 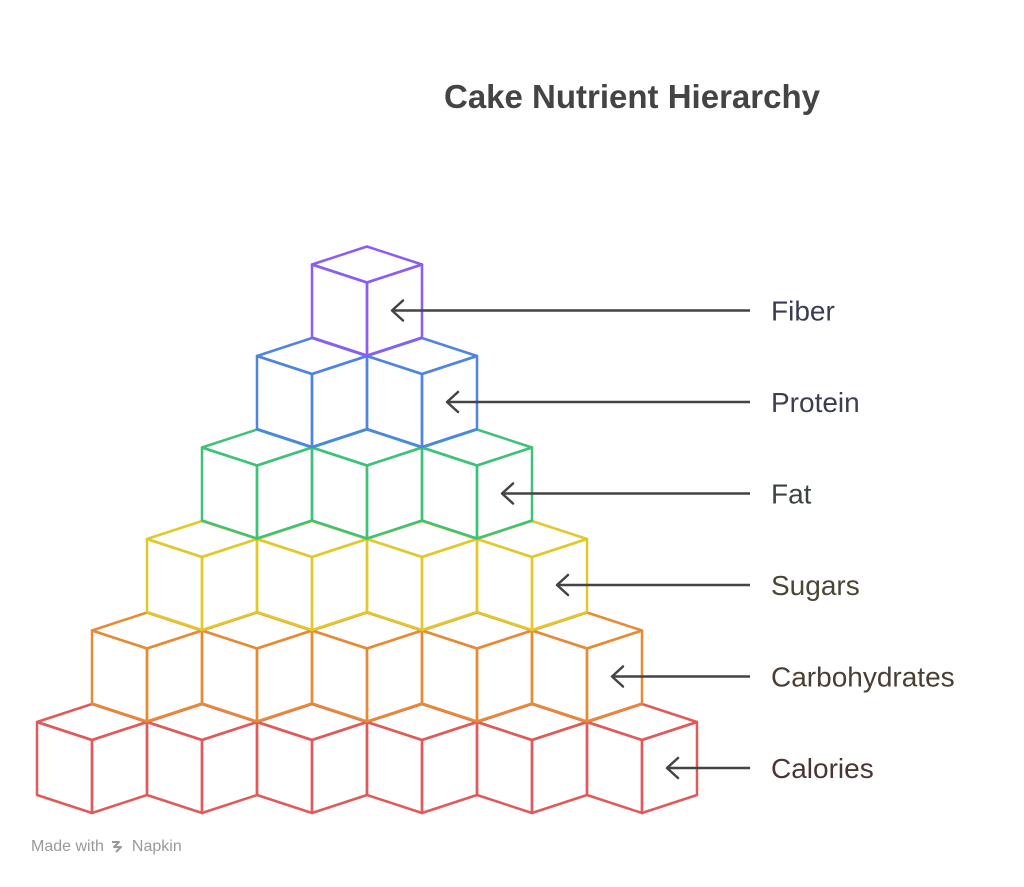 I want to click on napkin-logo-icon, so click(x=116, y=847).